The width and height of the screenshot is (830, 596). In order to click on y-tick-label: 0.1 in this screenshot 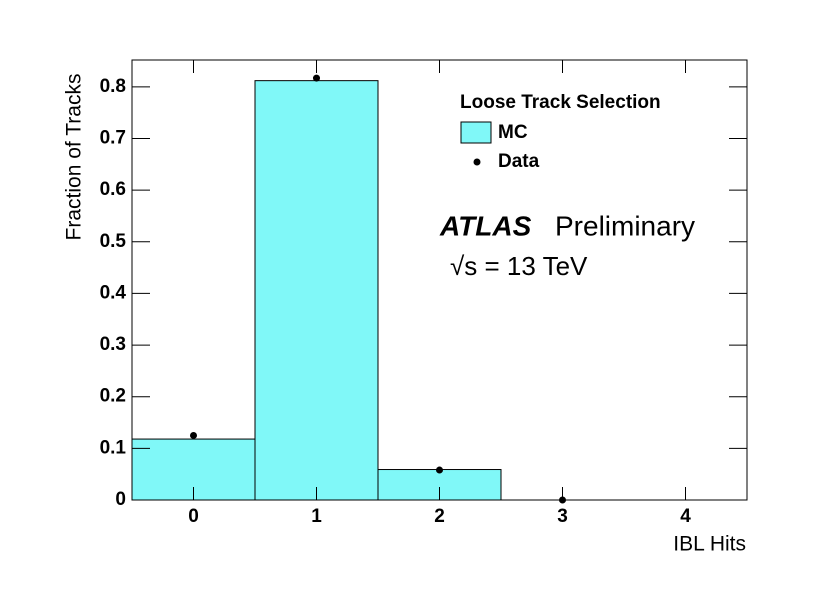, I will do `click(113, 447)`.